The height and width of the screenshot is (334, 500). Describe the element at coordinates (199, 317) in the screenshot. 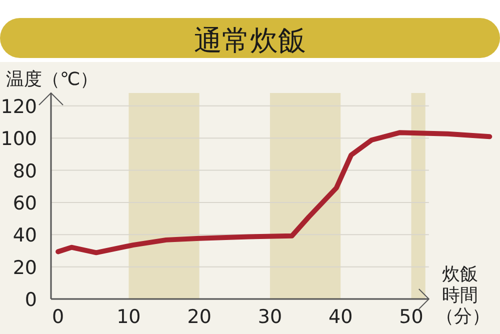

I see `x-tick-label: 20` at that location.